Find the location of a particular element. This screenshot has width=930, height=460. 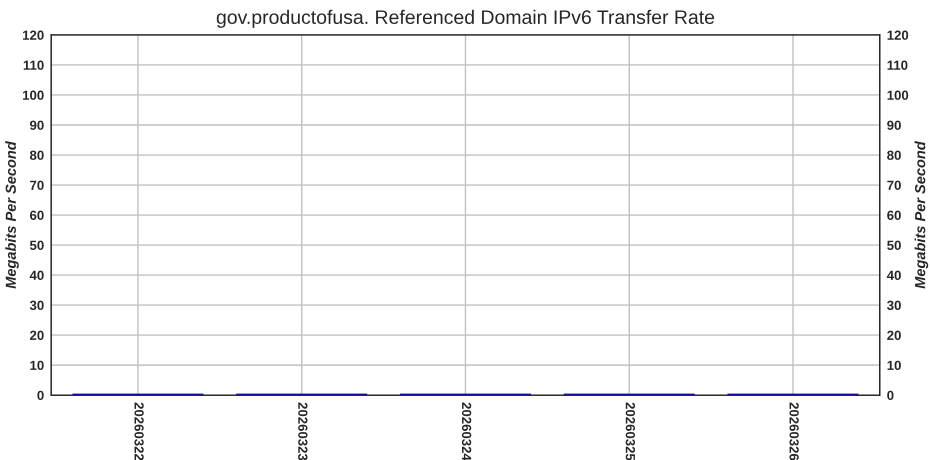

y2-tick-label: 120 is located at coordinates (898, 35).